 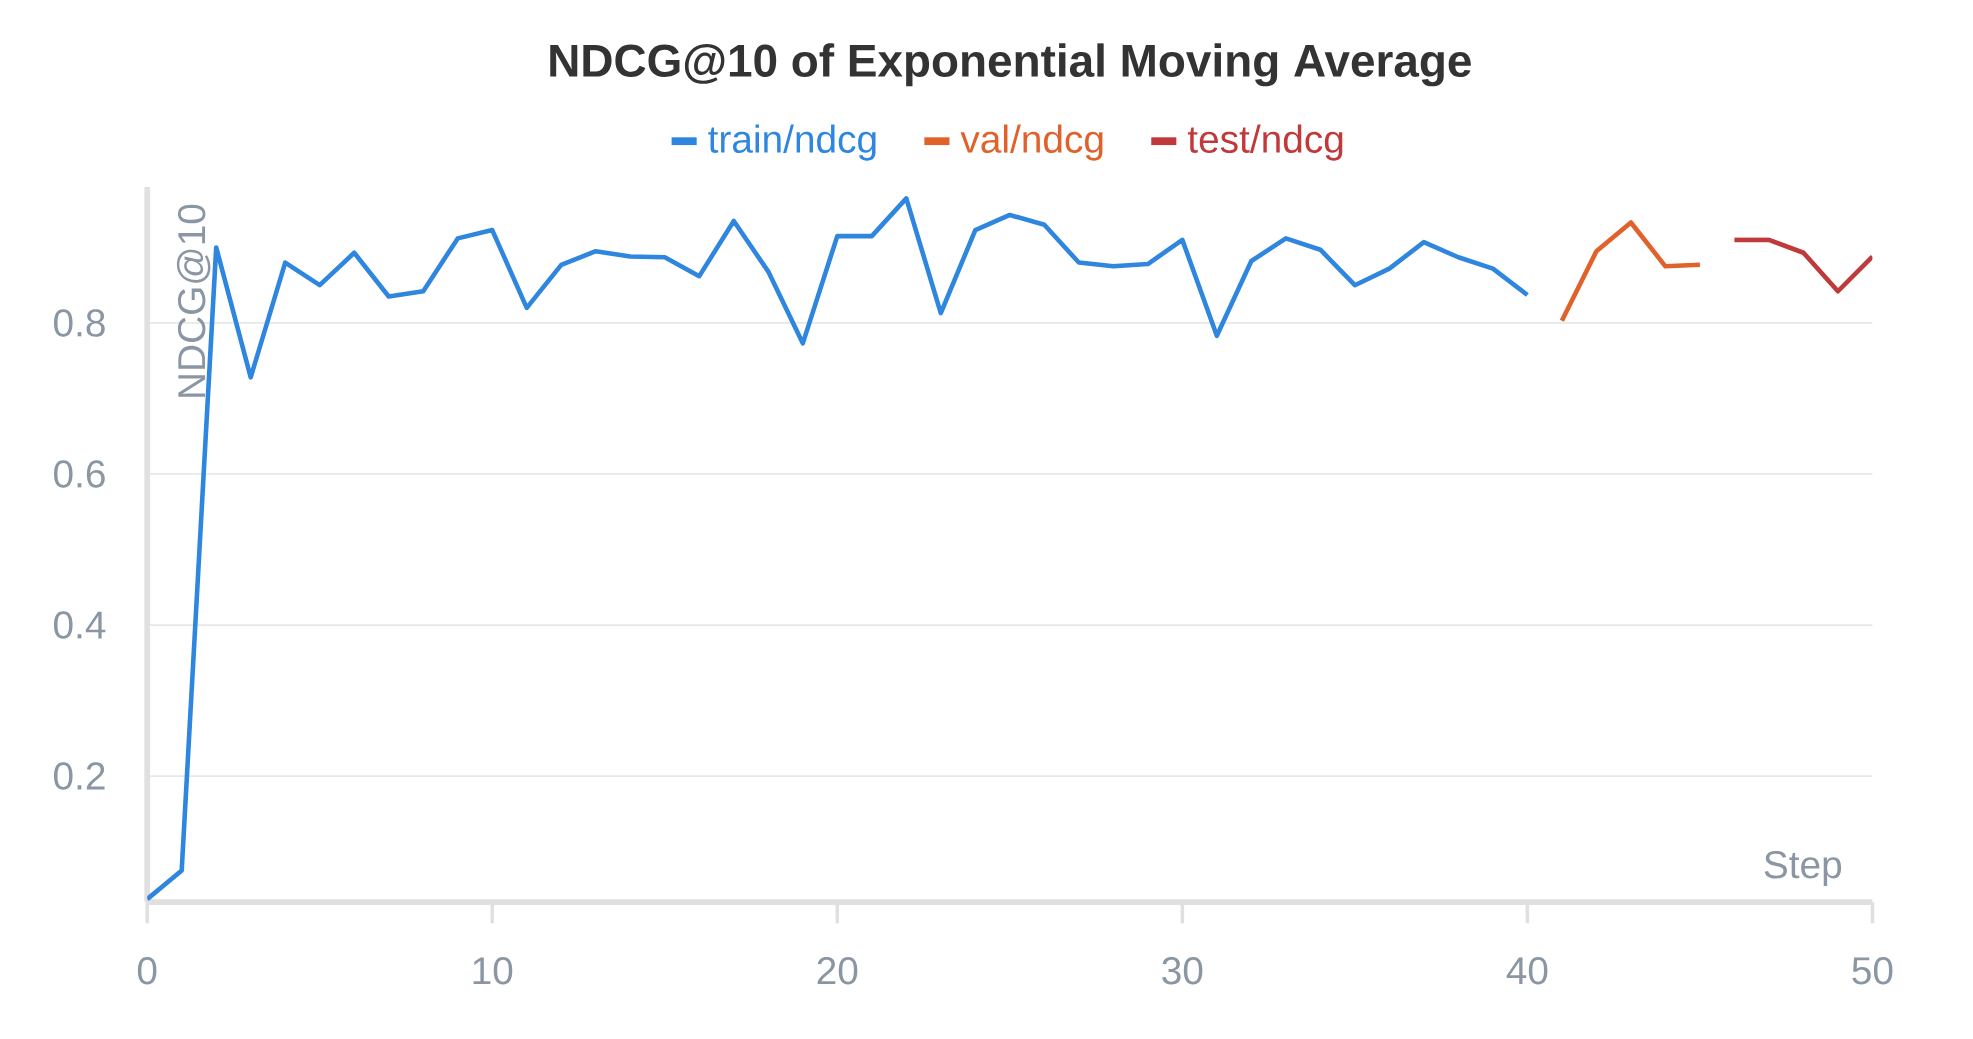 I want to click on x-tick-label: 10, so click(x=493, y=970).